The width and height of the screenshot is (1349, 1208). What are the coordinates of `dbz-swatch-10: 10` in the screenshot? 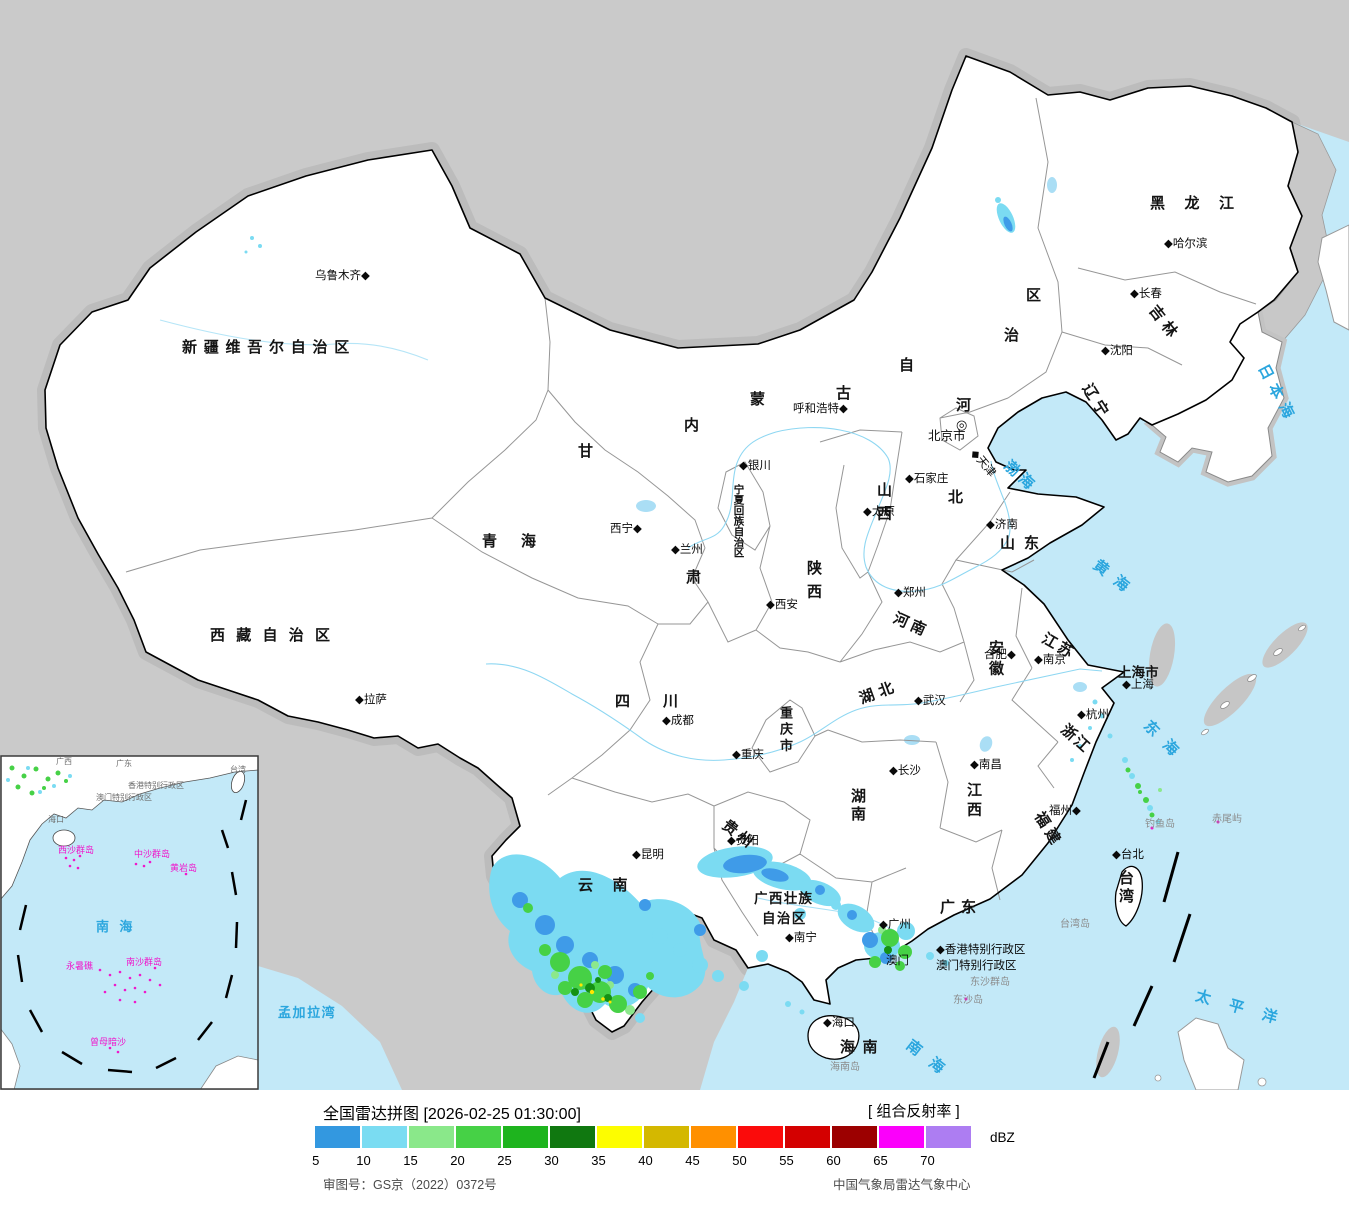 It's located at (382, 1149).